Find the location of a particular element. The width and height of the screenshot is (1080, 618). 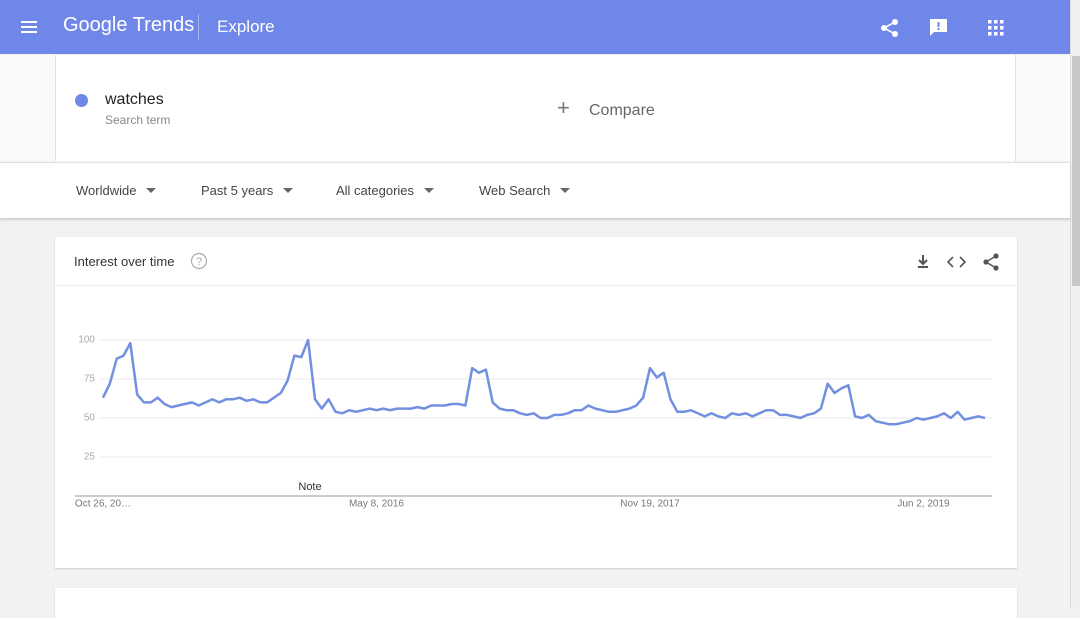

filter-dropdown: All categories is located at coordinates (385, 190).